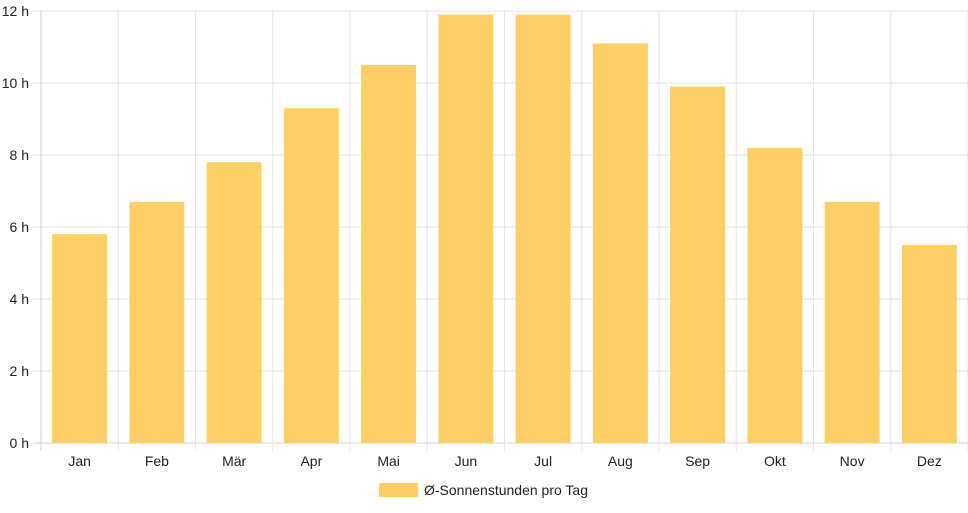  I want to click on bar-mär, so click(234, 302).